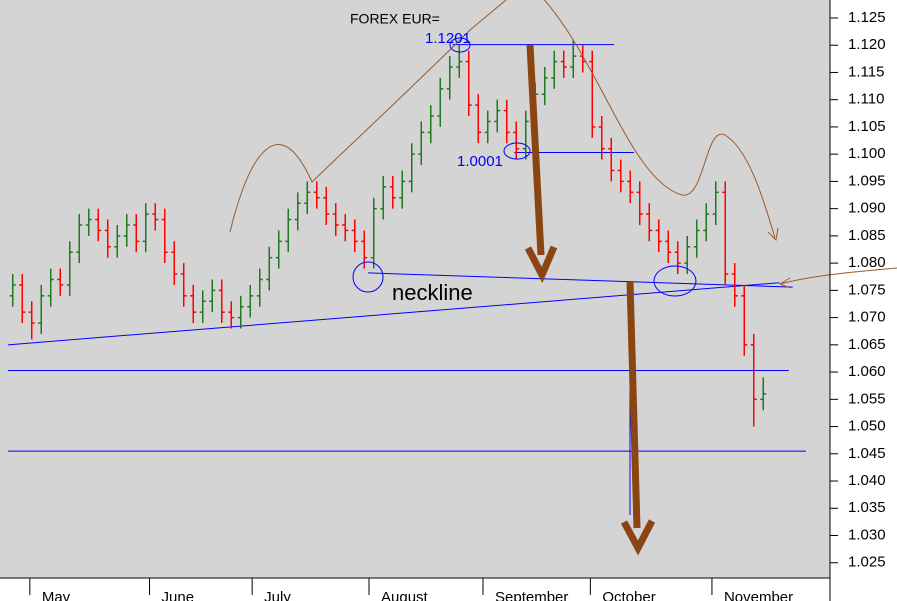 The height and width of the screenshot is (601, 897). I want to click on y-tick-label: 1.040, so click(867, 480).